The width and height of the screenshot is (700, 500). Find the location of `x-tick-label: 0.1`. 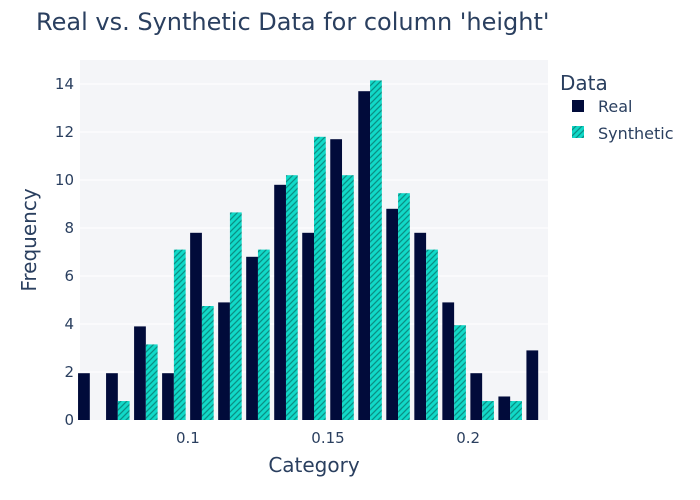

x-tick-label: 0.1 is located at coordinates (188, 438).